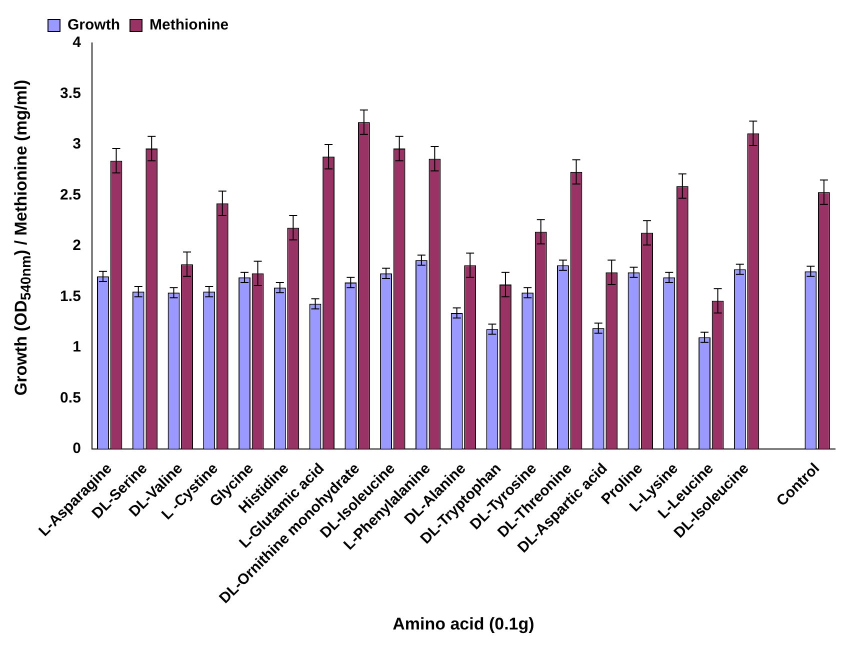  What do you see at coordinates (70, 296) in the screenshot?
I see `y-tick-label: 1.5` at bounding box center [70, 296].